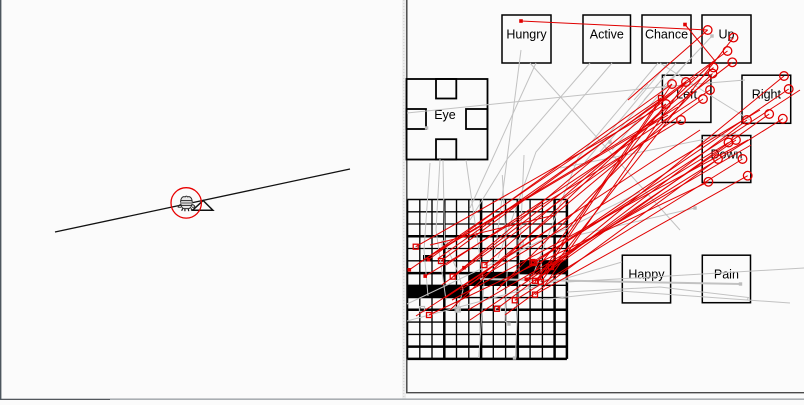 The height and width of the screenshot is (405, 804). What do you see at coordinates (526, 34) in the screenshot?
I see `svg-text: Hungry` at bounding box center [526, 34].